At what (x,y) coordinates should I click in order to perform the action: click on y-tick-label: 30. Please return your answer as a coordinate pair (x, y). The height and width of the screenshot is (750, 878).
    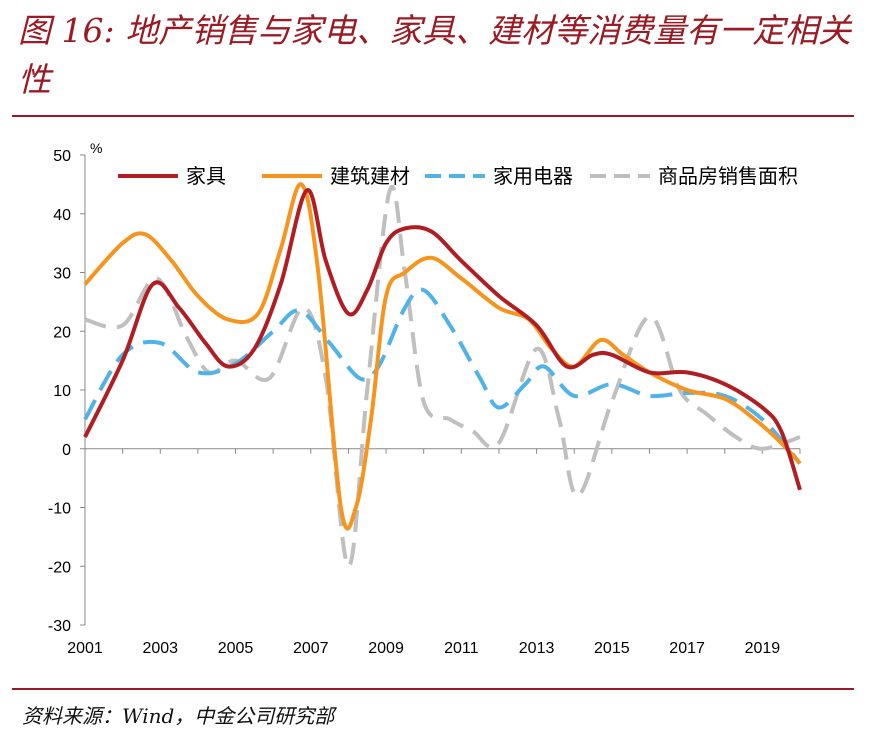
    Looking at the image, I should click on (62, 274).